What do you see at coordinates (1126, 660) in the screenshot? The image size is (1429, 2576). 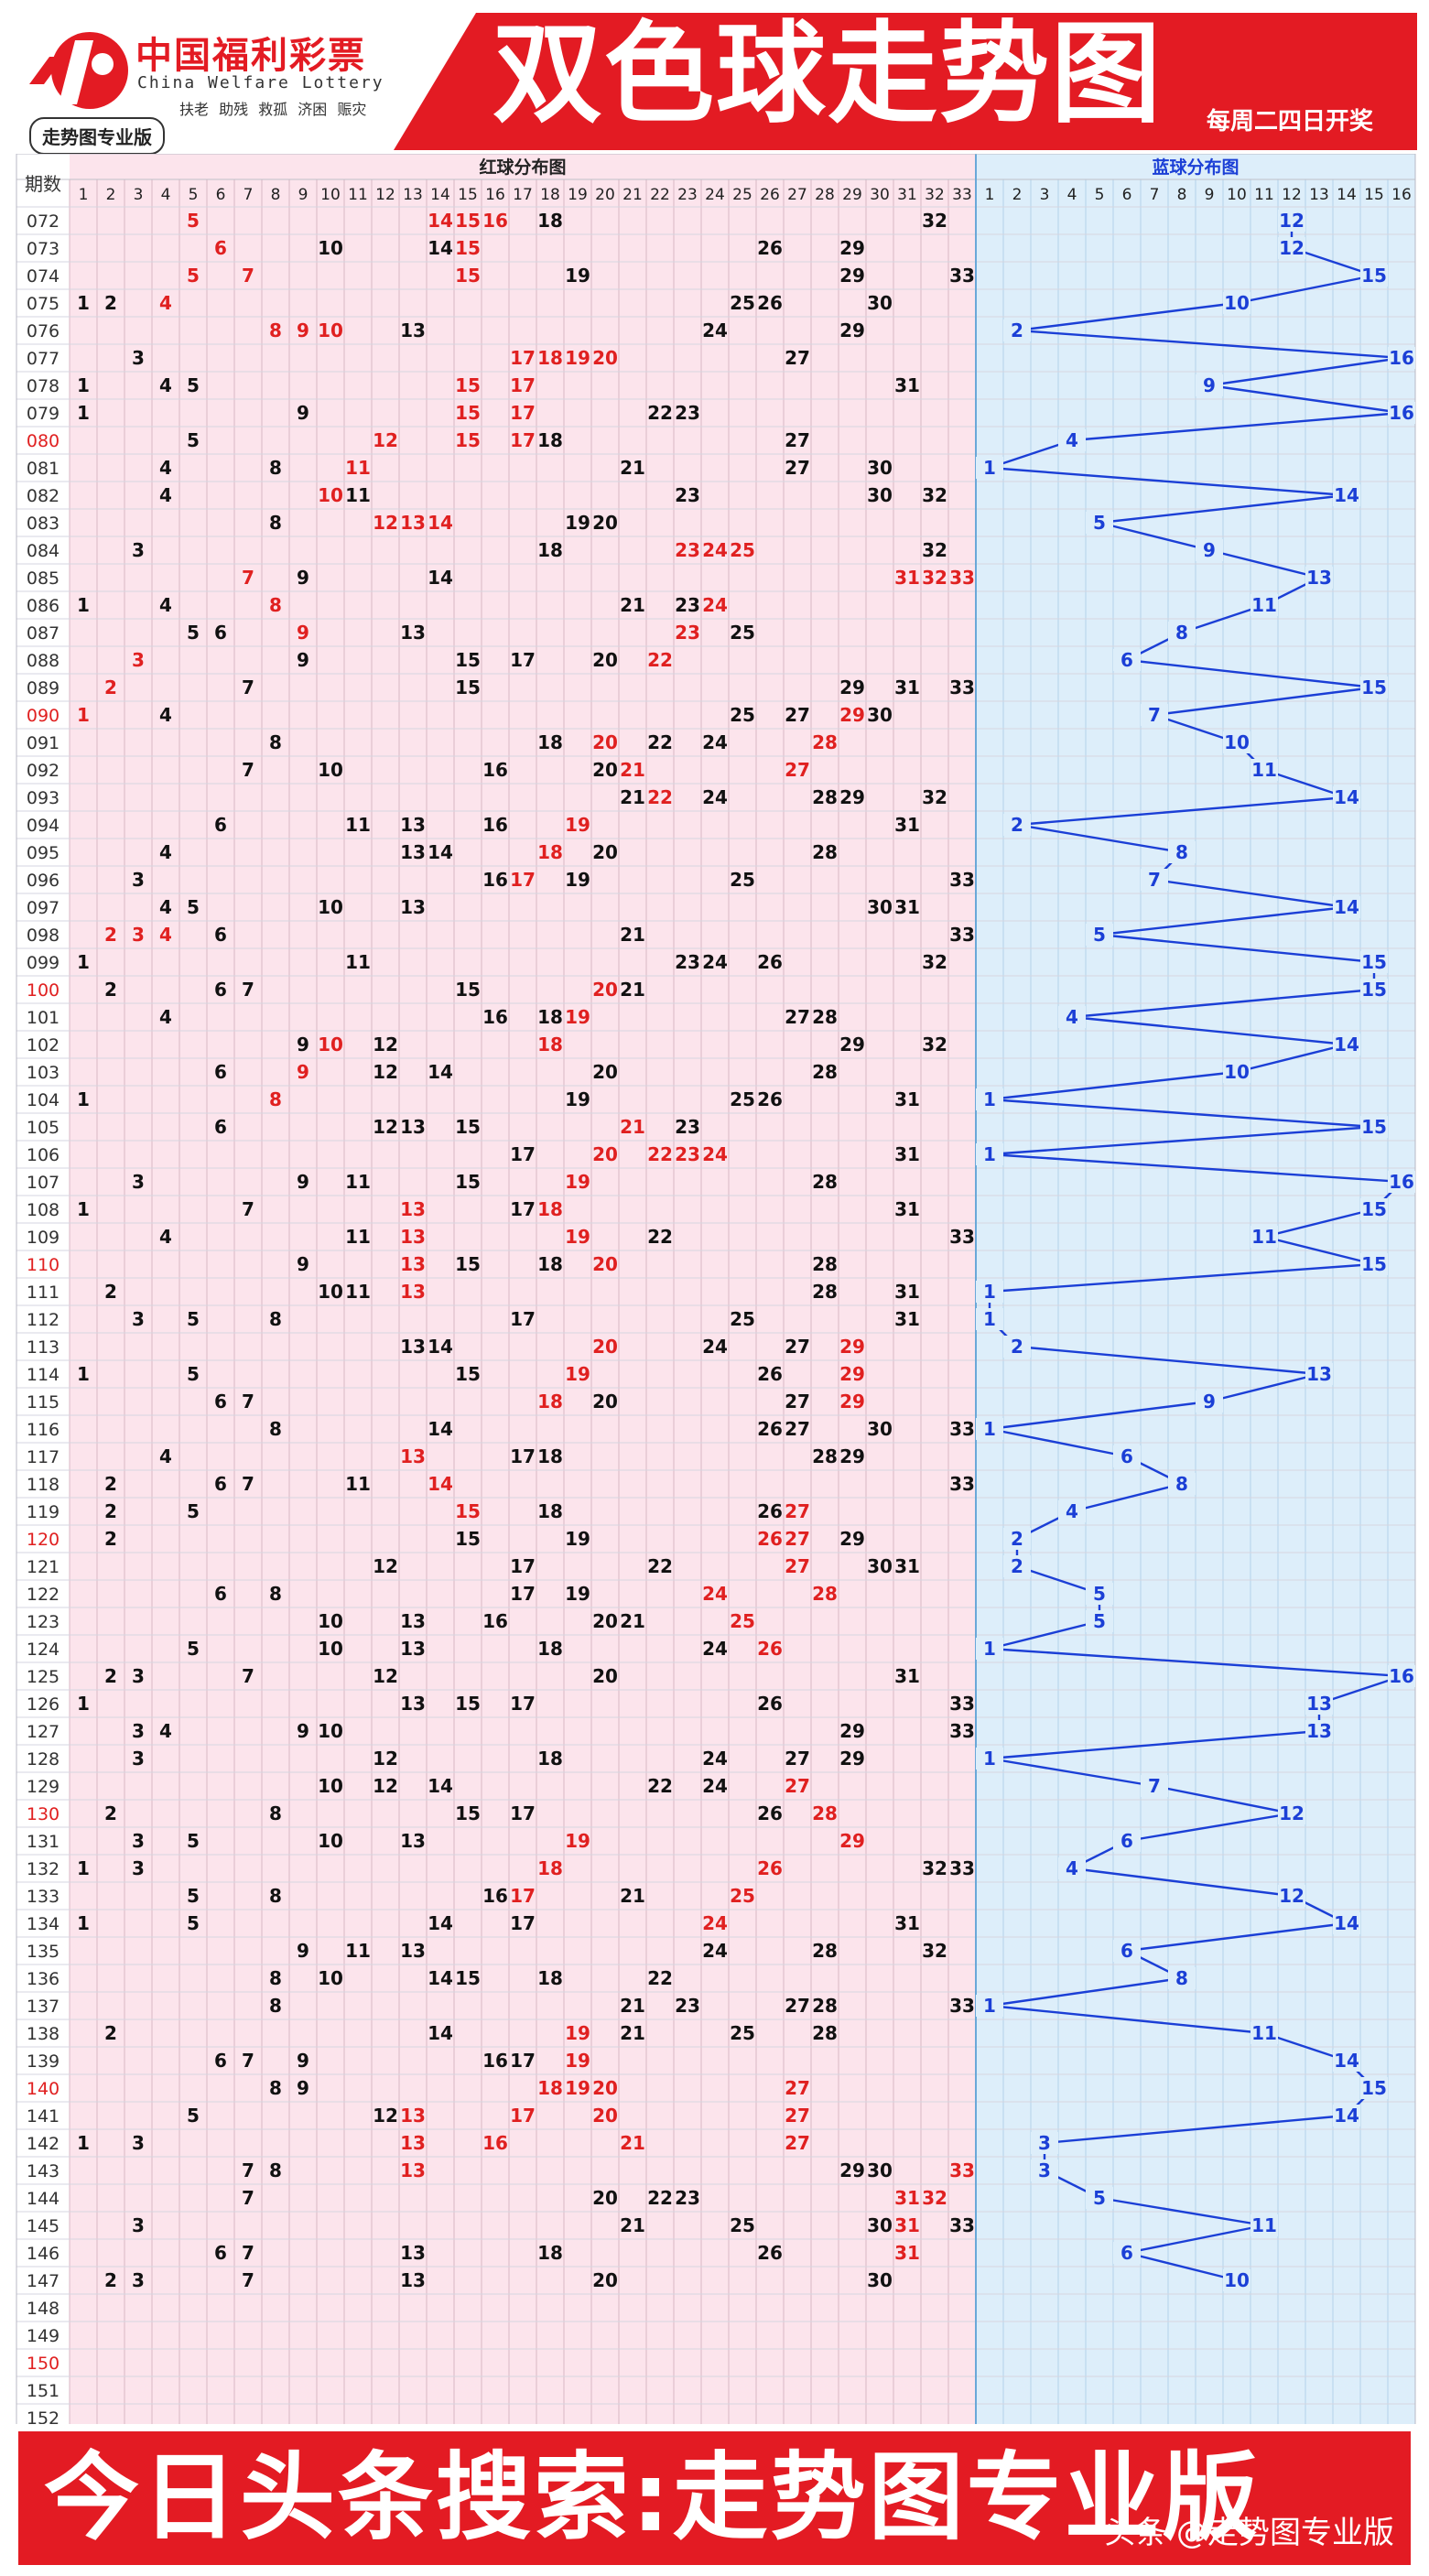 I see `blue-ball-number: 6` at bounding box center [1126, 660].